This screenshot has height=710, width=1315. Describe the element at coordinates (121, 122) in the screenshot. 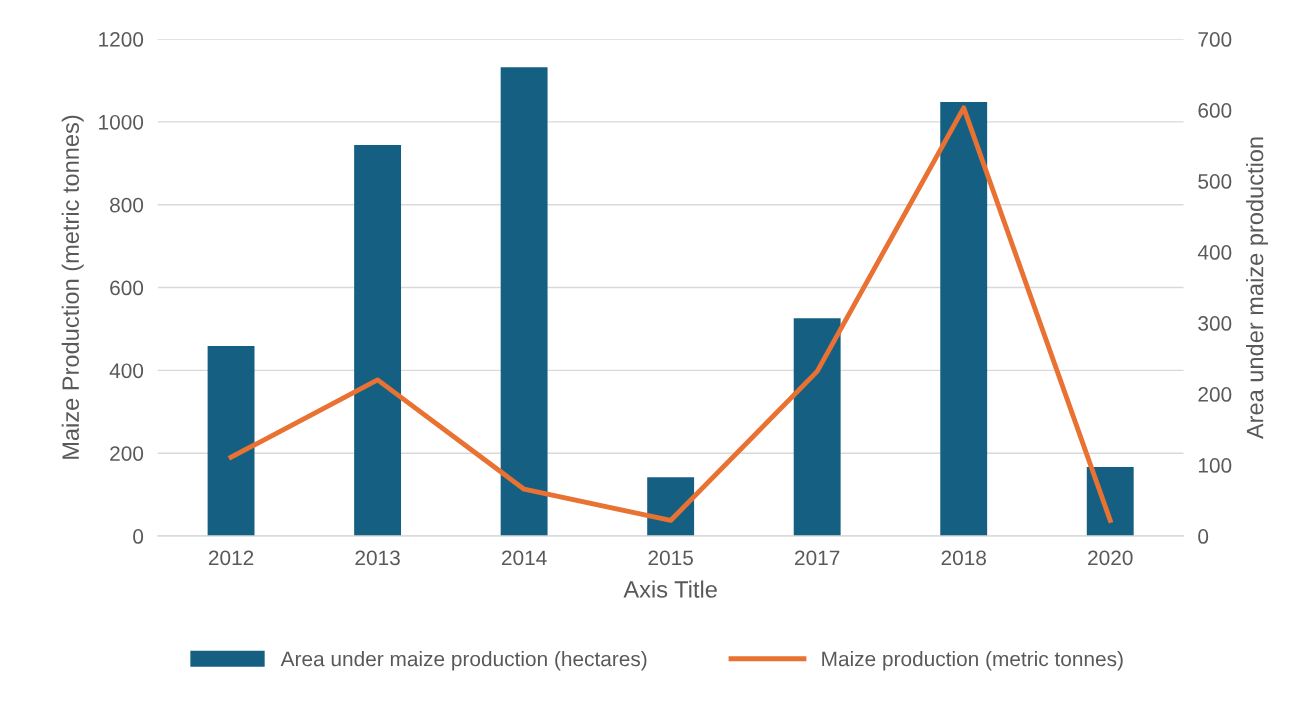

I see `y-tick-label: 1000` at that location.